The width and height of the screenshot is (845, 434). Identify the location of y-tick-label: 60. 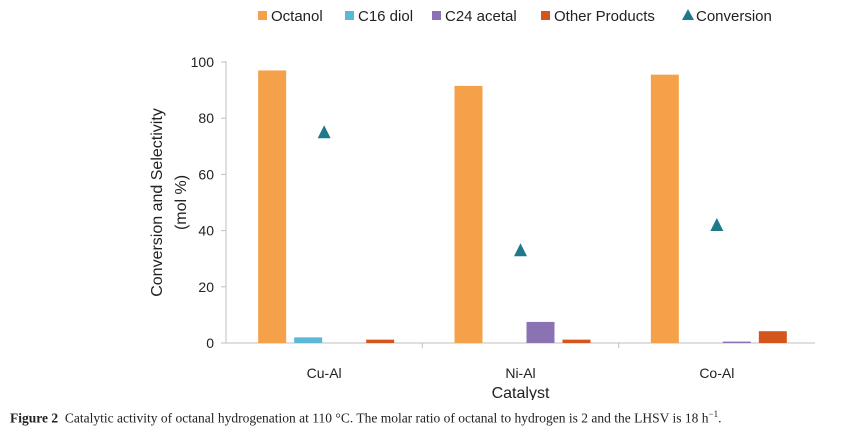
(206, 174).